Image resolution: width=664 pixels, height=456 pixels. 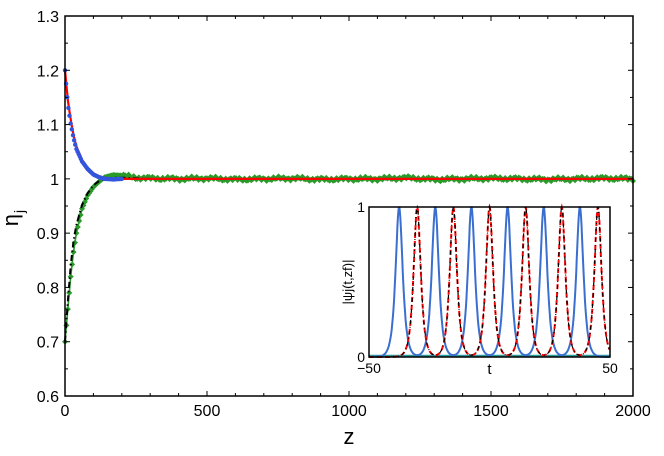 I want to click on inset-background, so click(x=489, y=282).